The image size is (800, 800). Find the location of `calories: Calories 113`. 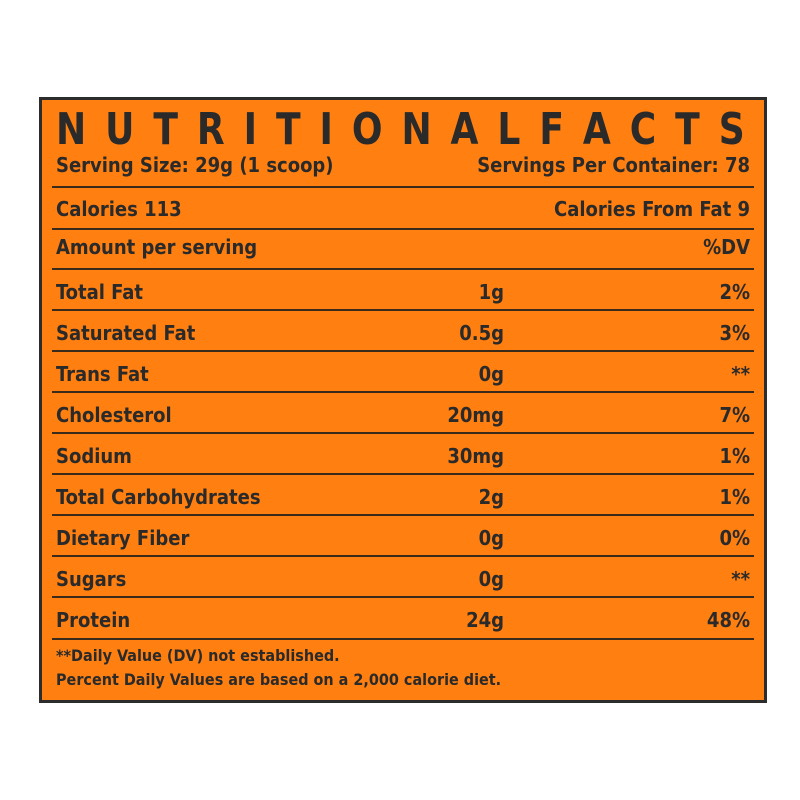

calories: Calories 113 is located at coordinates (119, 209).